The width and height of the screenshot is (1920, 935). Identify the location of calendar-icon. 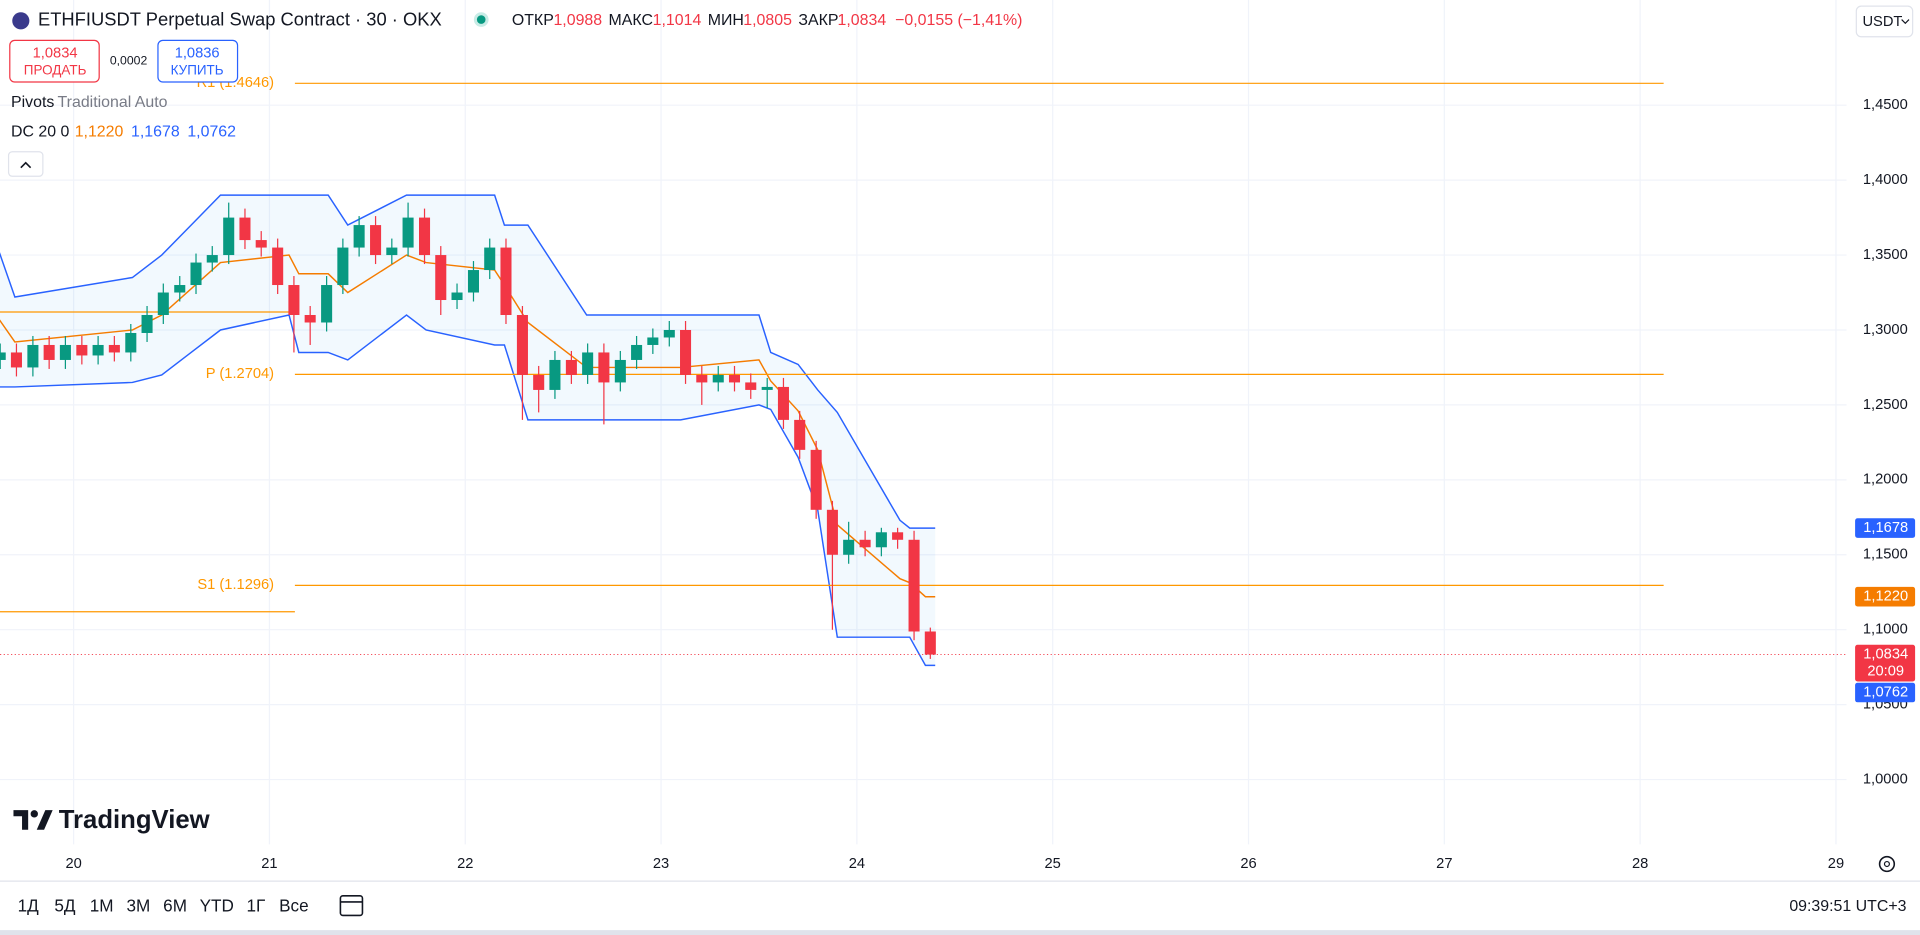
(351, 906).